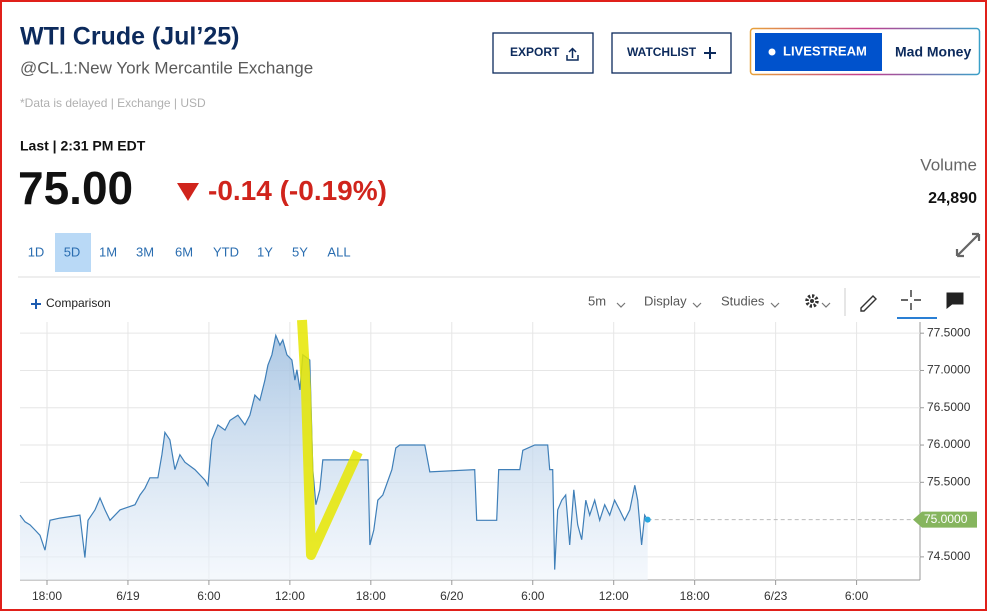 The height and width of the screenshot is (611, 987). I want to click on range-button: 1M, so click(108, 251).